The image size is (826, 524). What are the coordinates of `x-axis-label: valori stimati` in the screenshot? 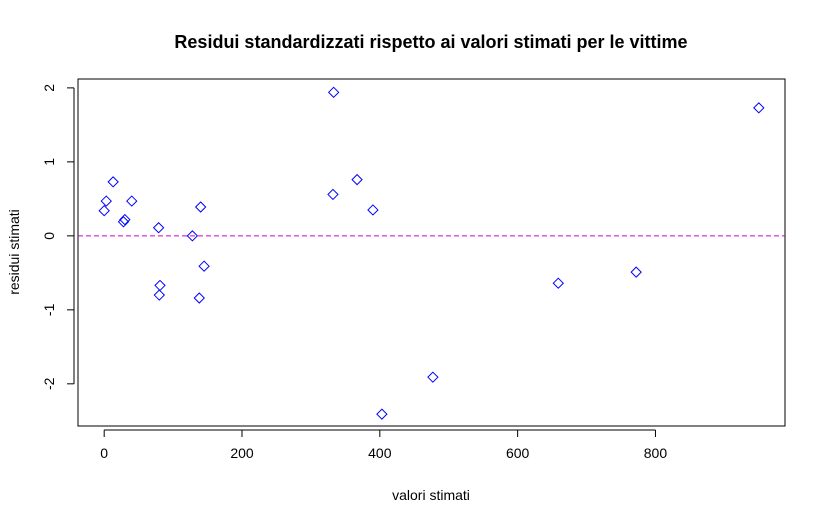 It's located at (431, 495).